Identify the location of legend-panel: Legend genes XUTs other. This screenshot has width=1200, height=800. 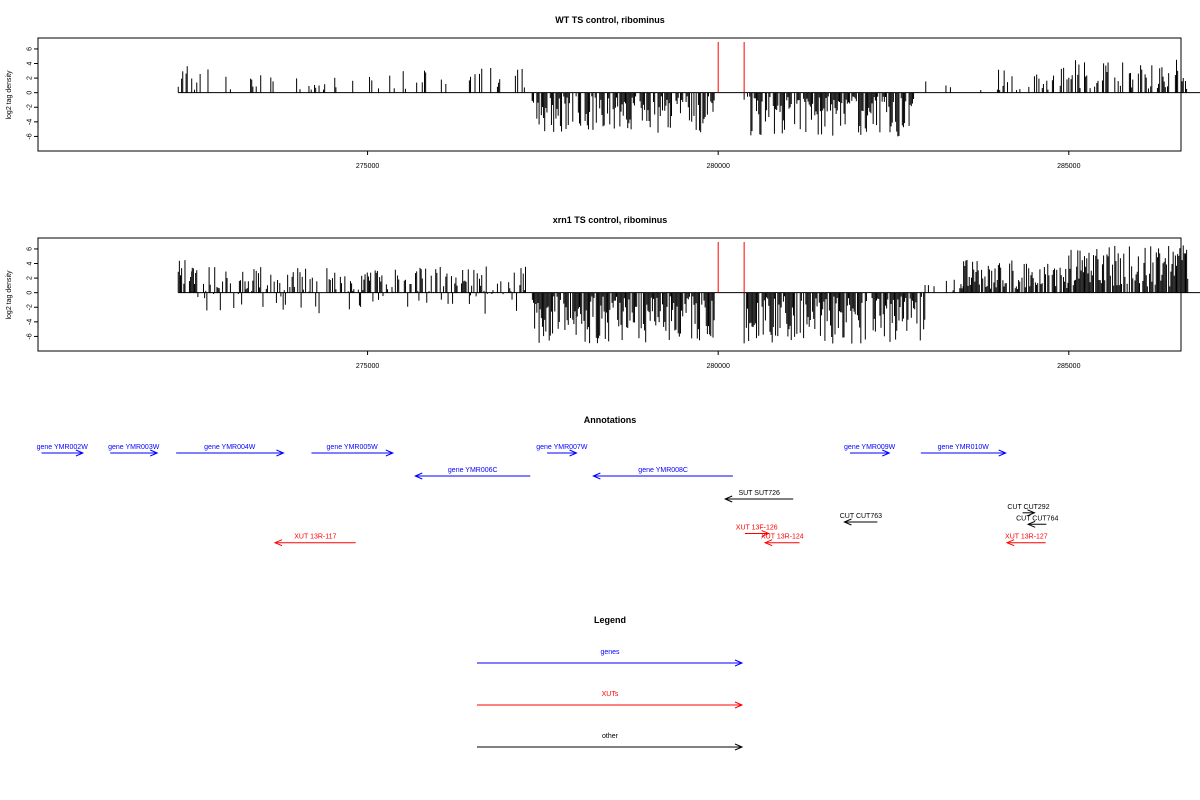
(610, 683).